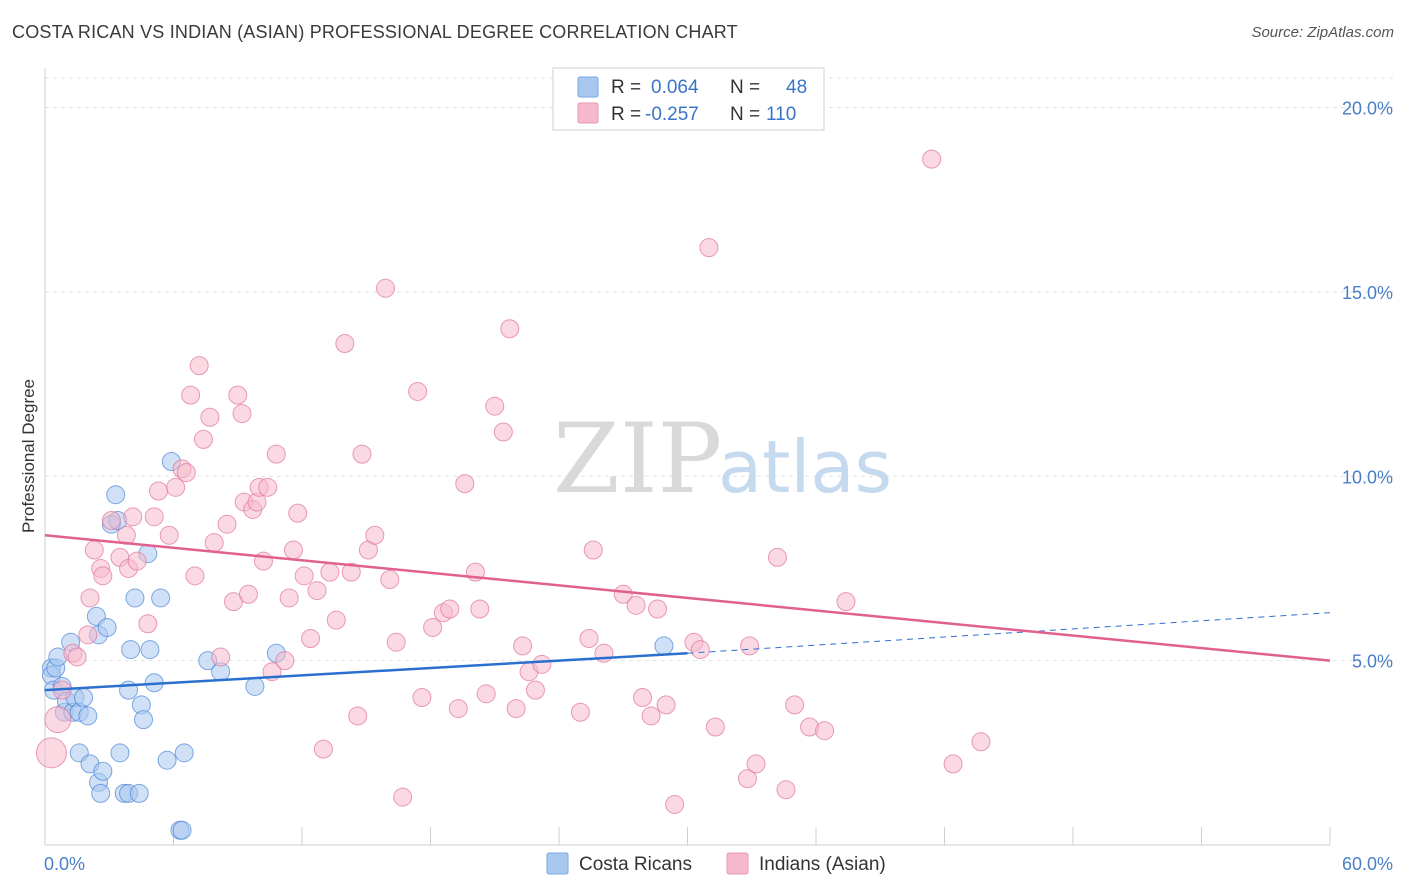 The height and width of the screenshot is (892, 1406). What do you see at coordinates (635, 864) in the screenshot?
I see `series-legend-label-costa-rican: Costa Ricans` at bounding box center [635, 864].